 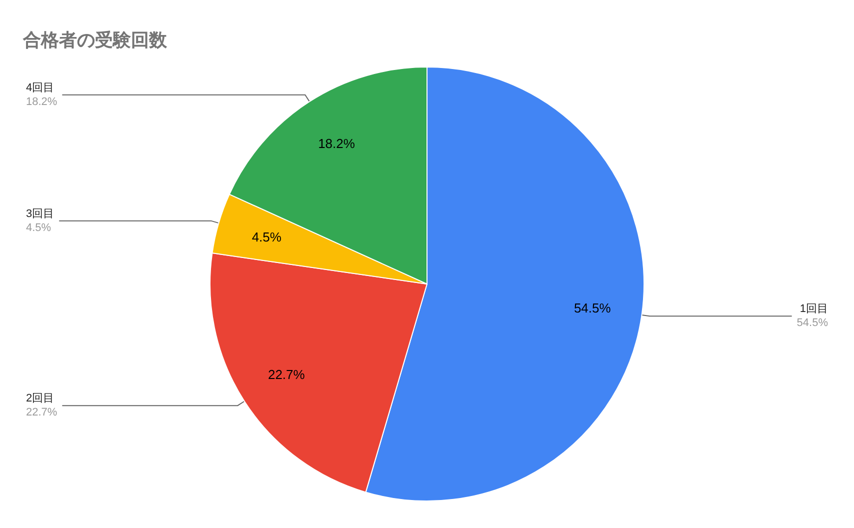 I want to click on text: 18.2%, so click(x=336, y=144).